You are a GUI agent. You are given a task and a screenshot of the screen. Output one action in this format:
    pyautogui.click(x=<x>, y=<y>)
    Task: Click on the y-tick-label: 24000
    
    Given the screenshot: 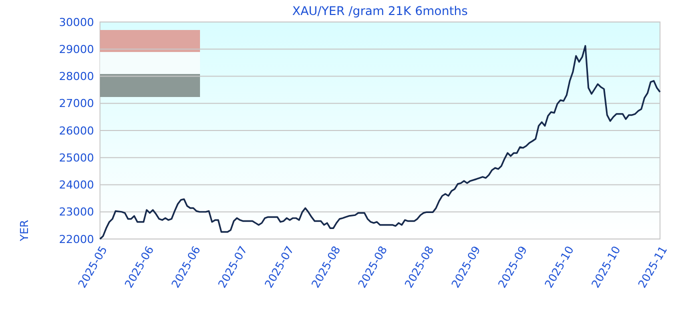 What is the action you would take?
    pyautogui.click(x=76, y=185)
    